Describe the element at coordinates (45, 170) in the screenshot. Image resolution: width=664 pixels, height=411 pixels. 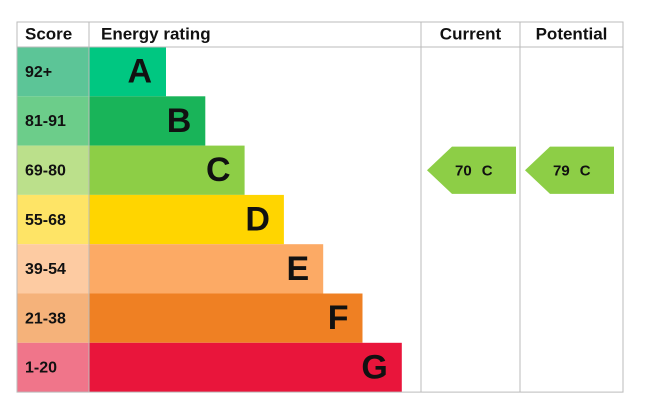
I see `score-label: 69-80` at that location.